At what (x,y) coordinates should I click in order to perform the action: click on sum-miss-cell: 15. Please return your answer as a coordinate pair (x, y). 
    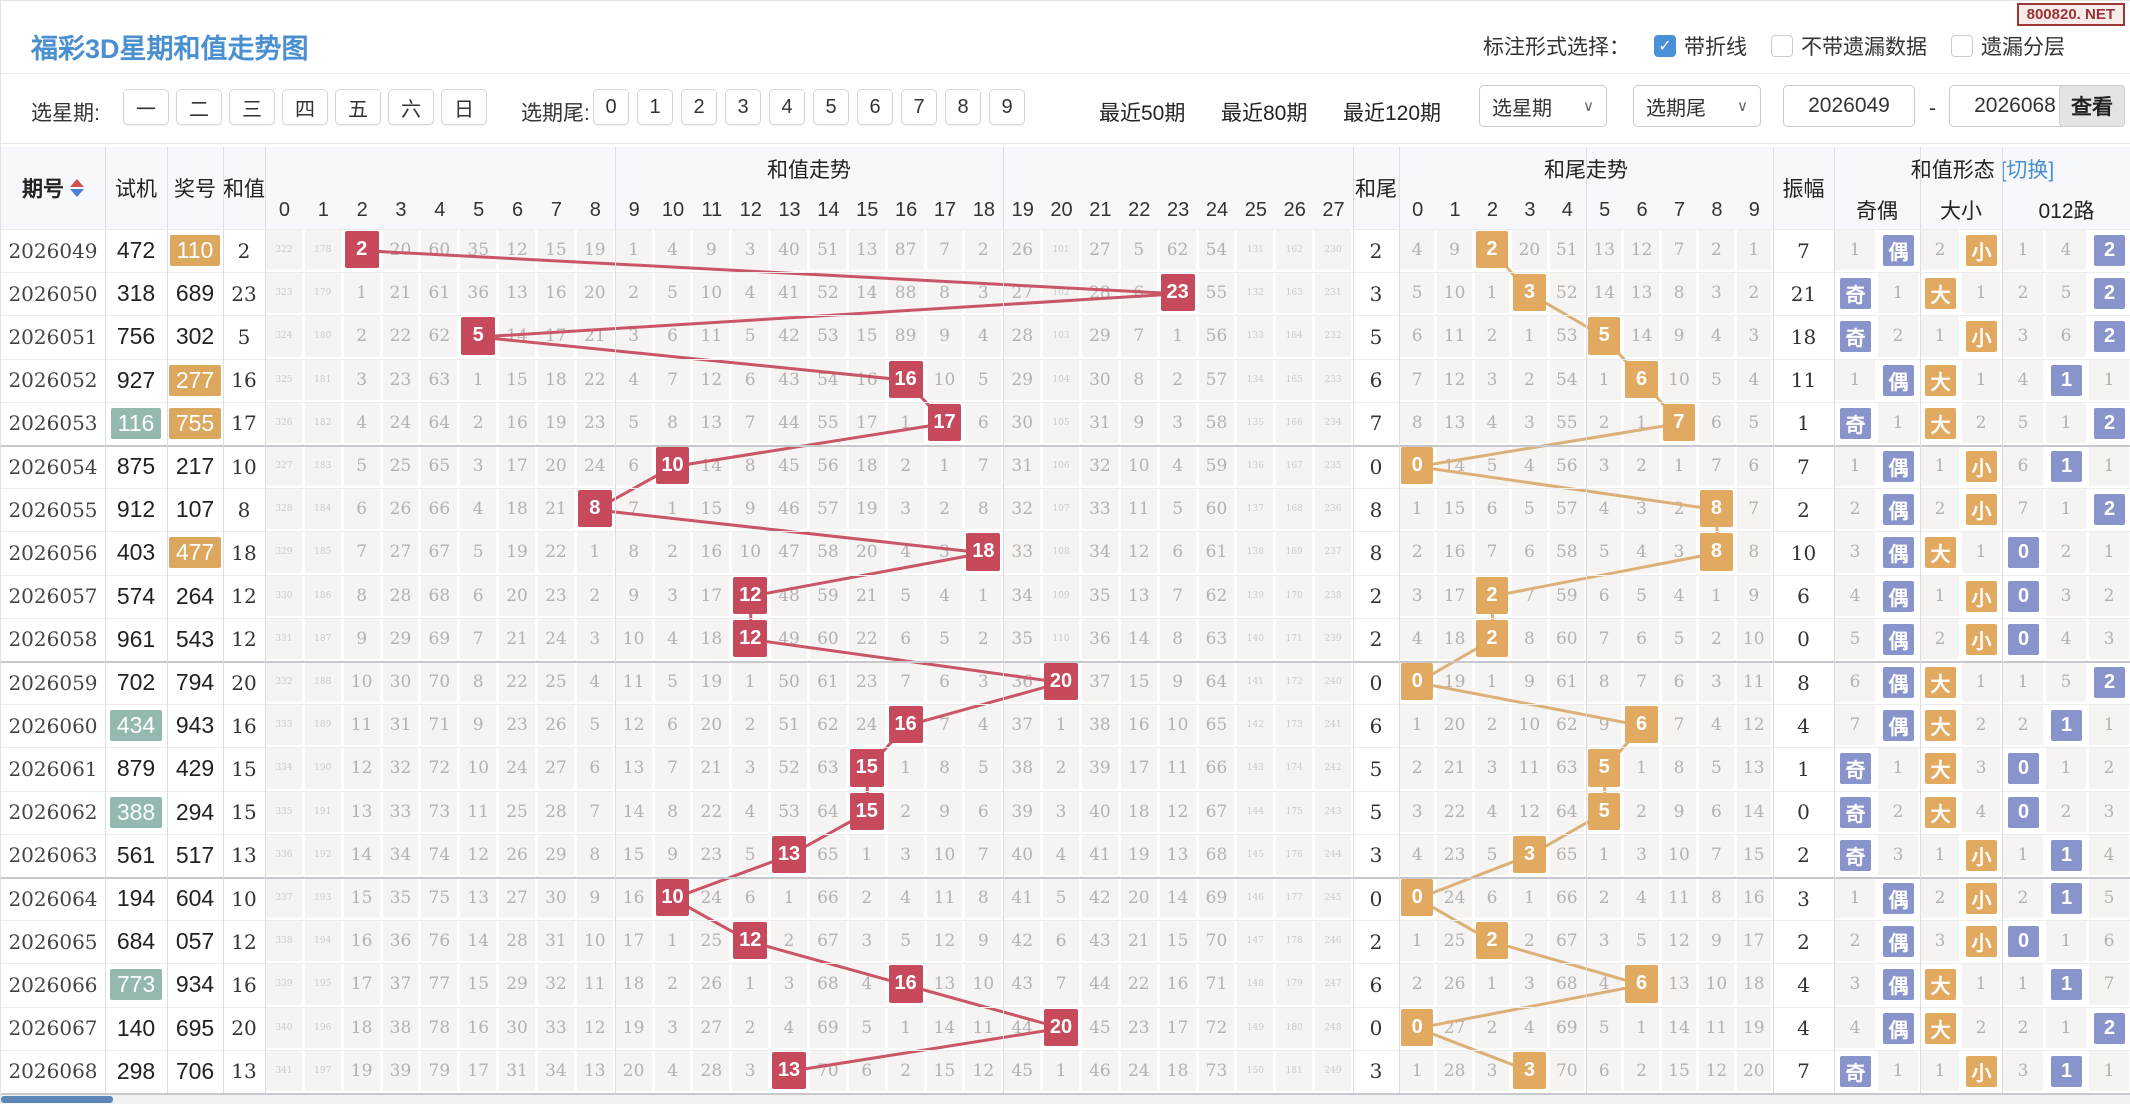
    Looking at the image, I should click on (633, 854).